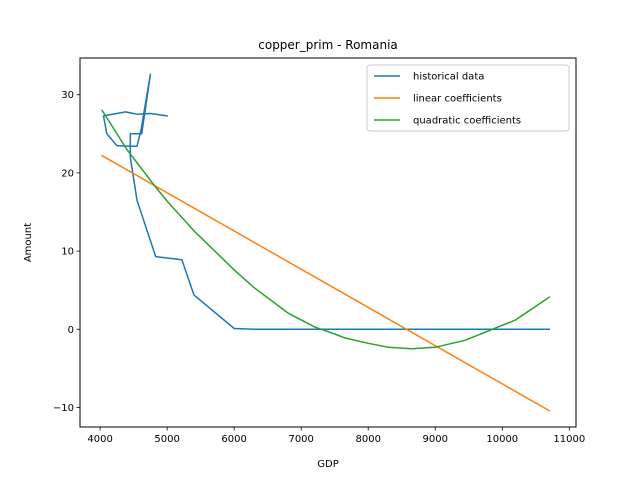 Image resolution: width=640 pixels, height=480 pixels. Describe the element at coordinates (467, 121) in the screenshot. I see `legend-label: quadratic coefficients` at that location.